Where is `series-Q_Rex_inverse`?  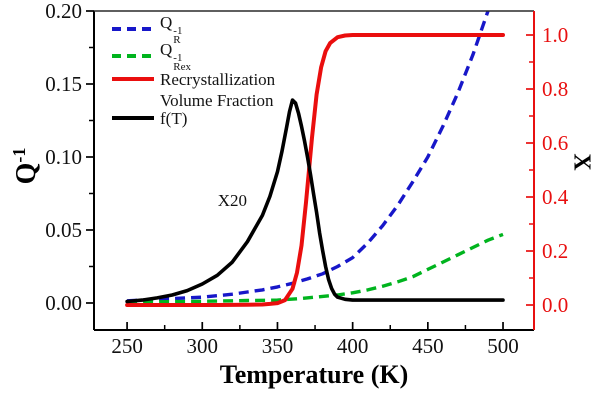 series-Q_Rex_inverse is located at coordinates (315, 268).